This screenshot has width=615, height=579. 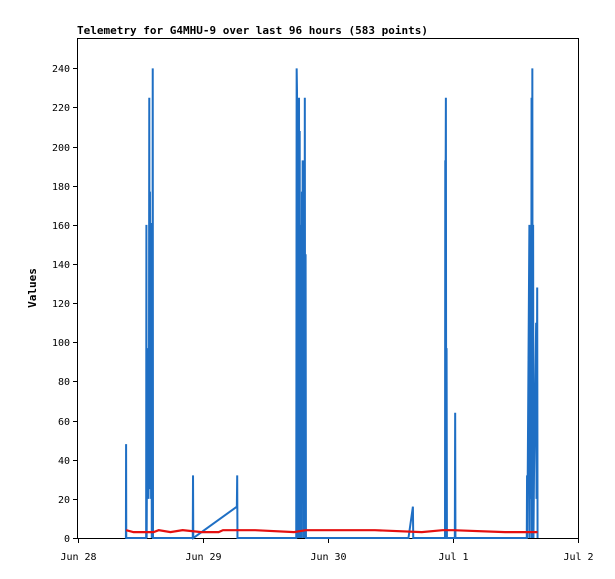 What do you see at coordinates (61, 108) in the screenshot?
I see `y-tick-label: 220` at bounding box center [61, 108].